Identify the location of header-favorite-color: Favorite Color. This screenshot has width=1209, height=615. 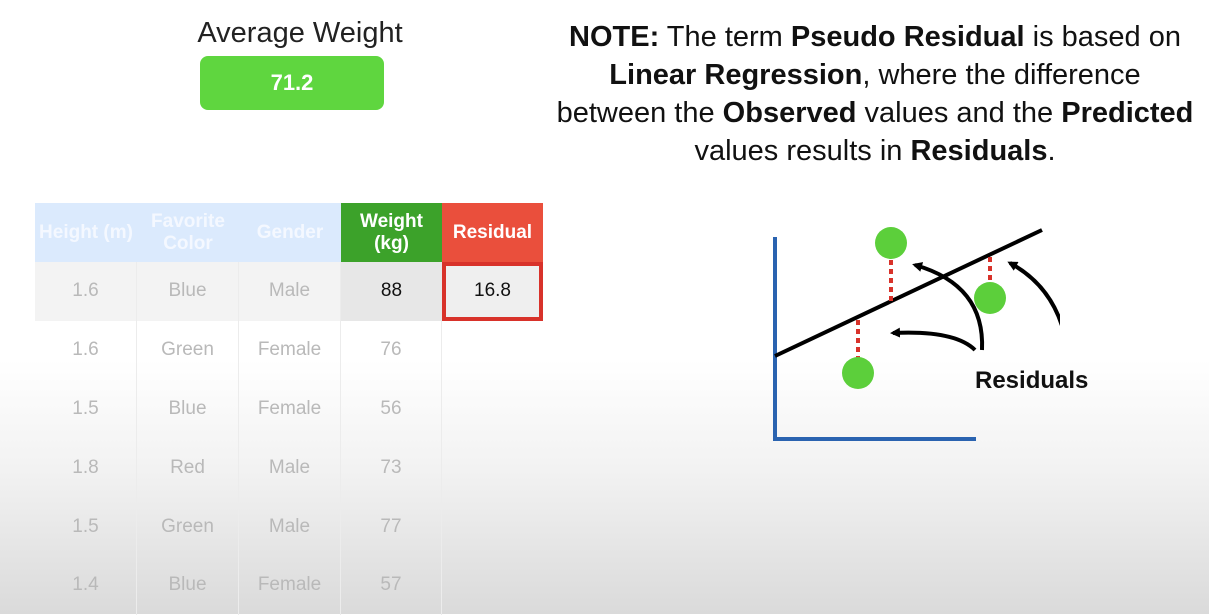
(188, 232).